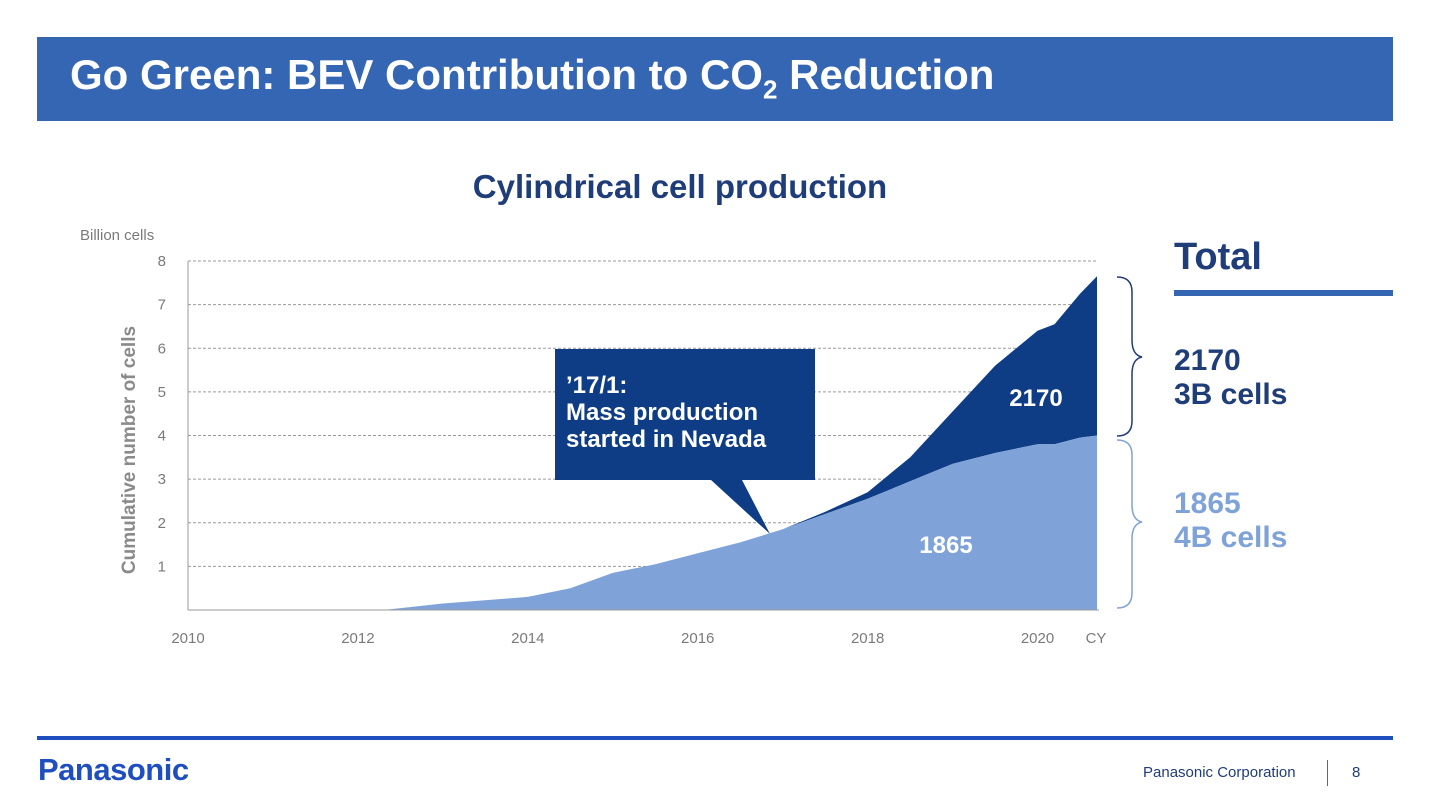 The width and height of the screenshot is (1432, 807). Describe the element at coordinates (945, 545) in the screenshot. I see `series-1865-label: 1865` at that location.